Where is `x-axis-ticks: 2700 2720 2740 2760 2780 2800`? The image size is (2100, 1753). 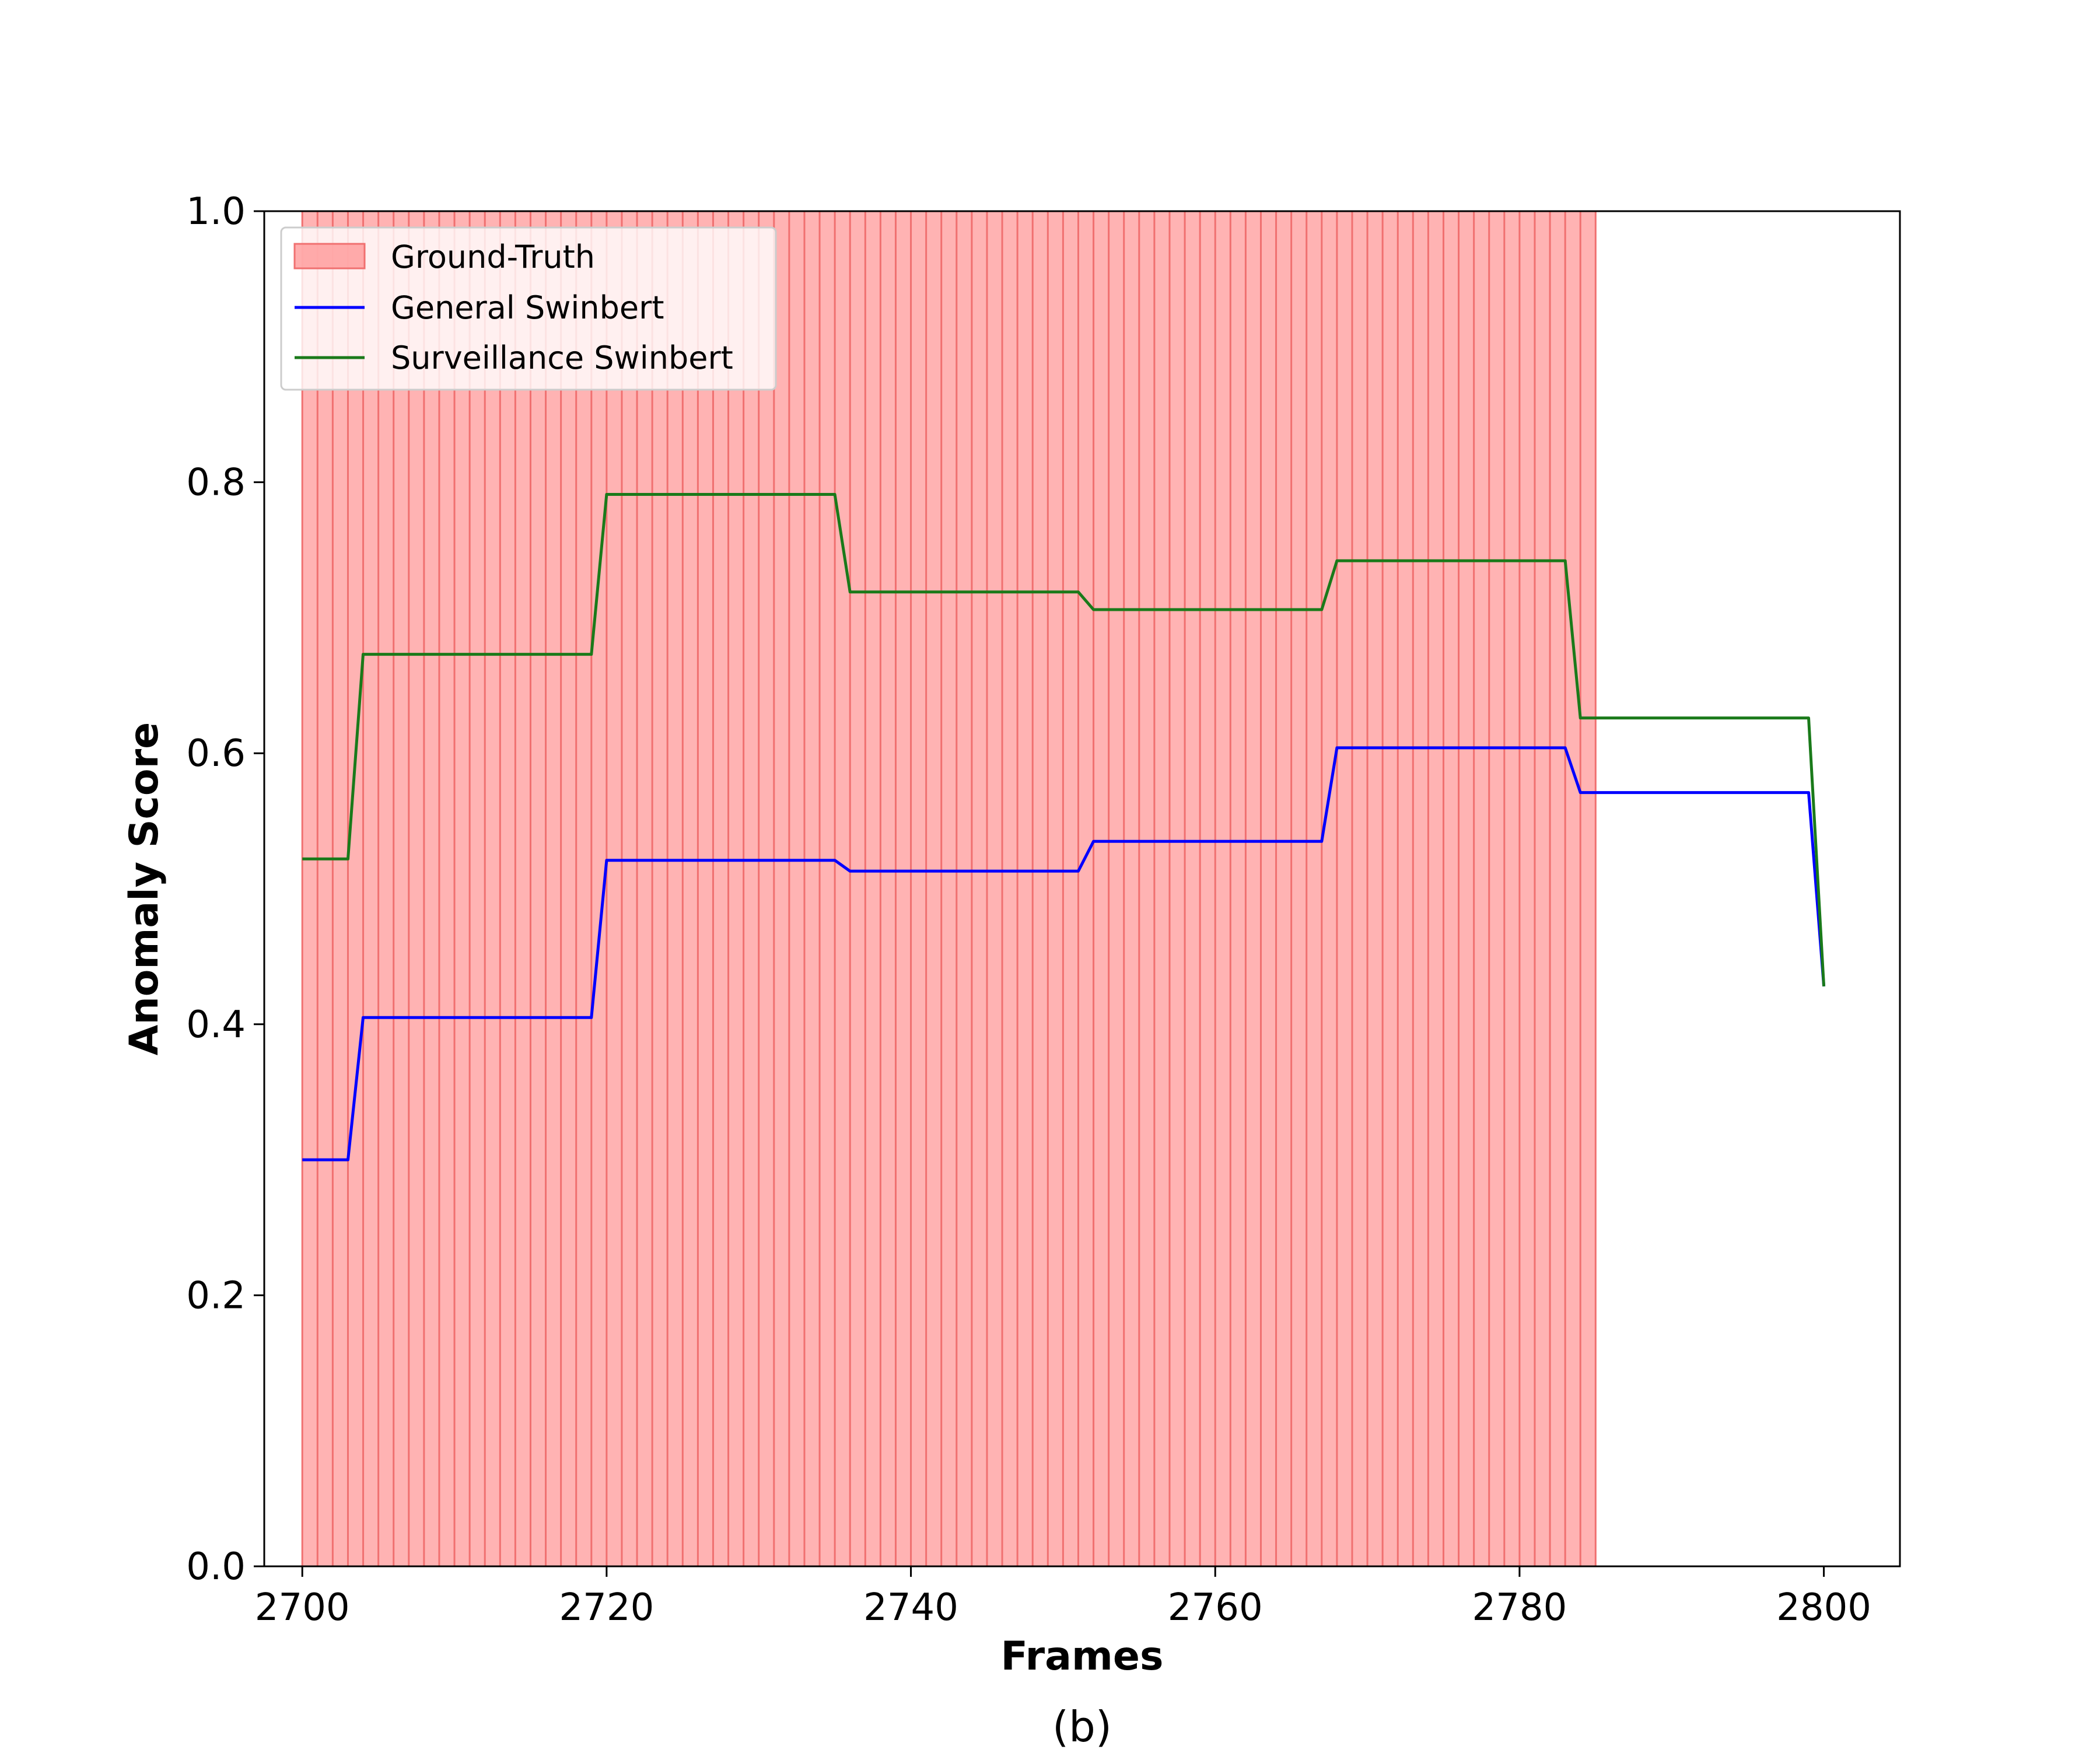 x-axis-ticks: 2700 2720 2740 2760 2780 2800 is located at coordinates (1063, 1597).